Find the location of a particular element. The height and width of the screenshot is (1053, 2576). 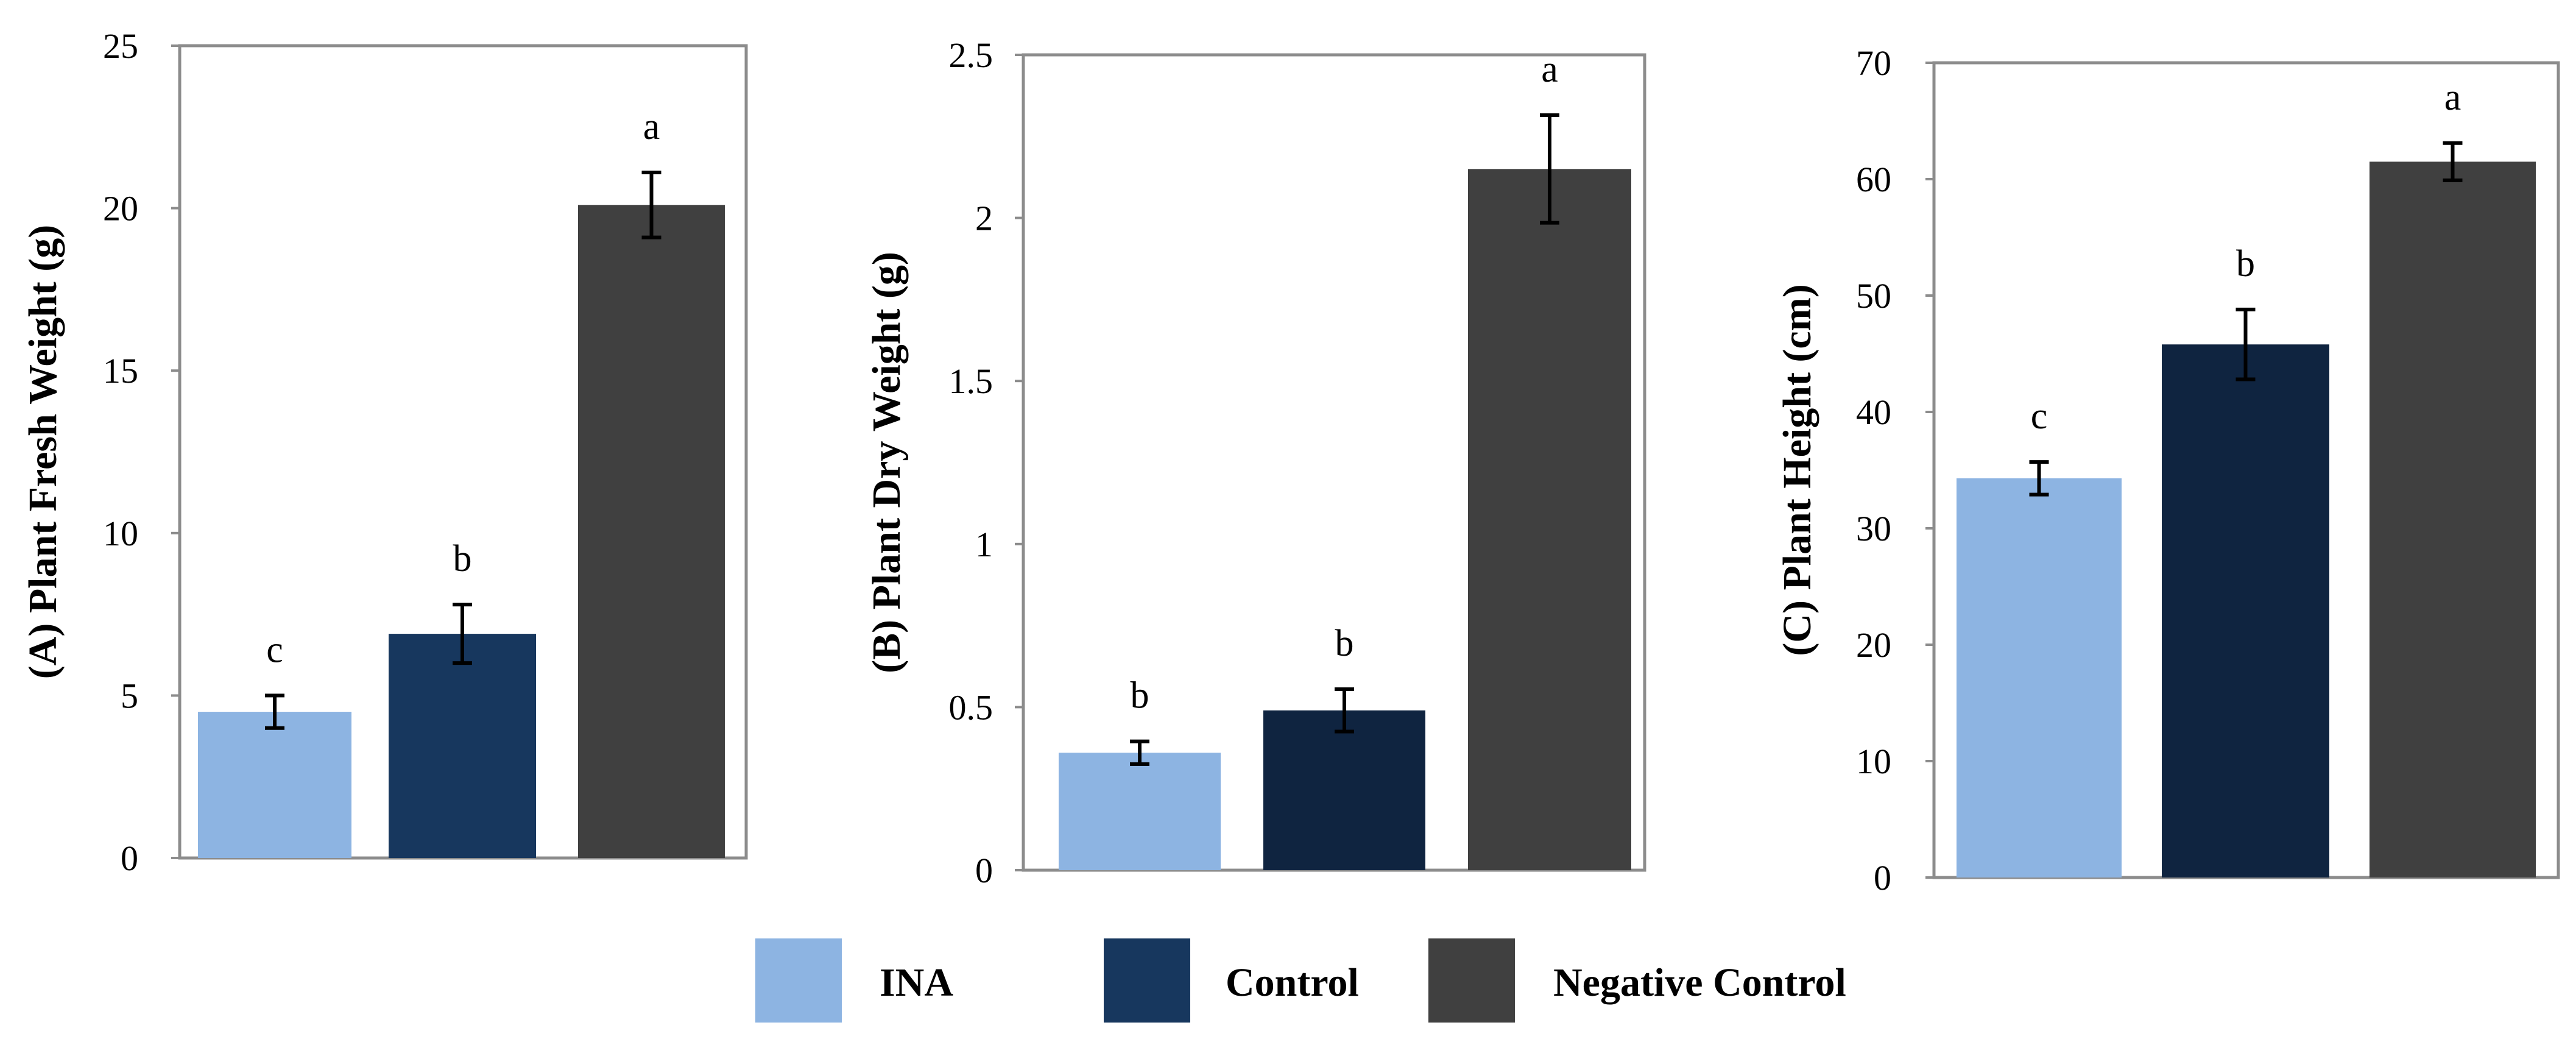

panel-b-significance-letter-ina: b is located at coordinates (1140, 696).